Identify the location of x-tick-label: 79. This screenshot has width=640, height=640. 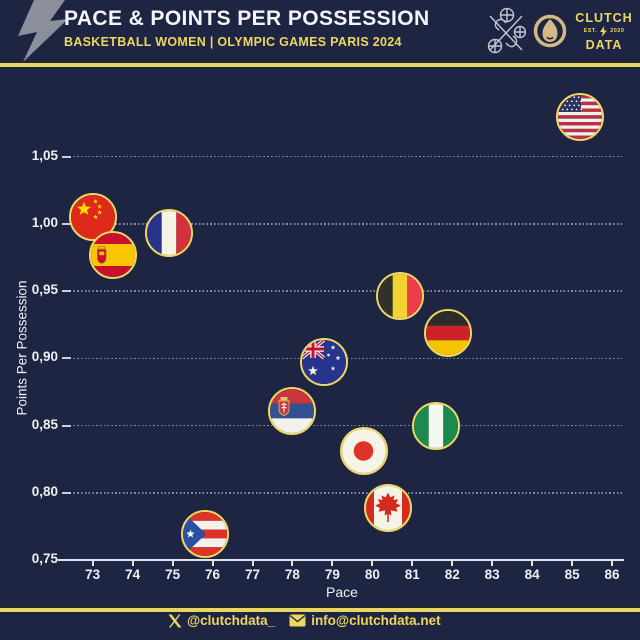
(332, 574).